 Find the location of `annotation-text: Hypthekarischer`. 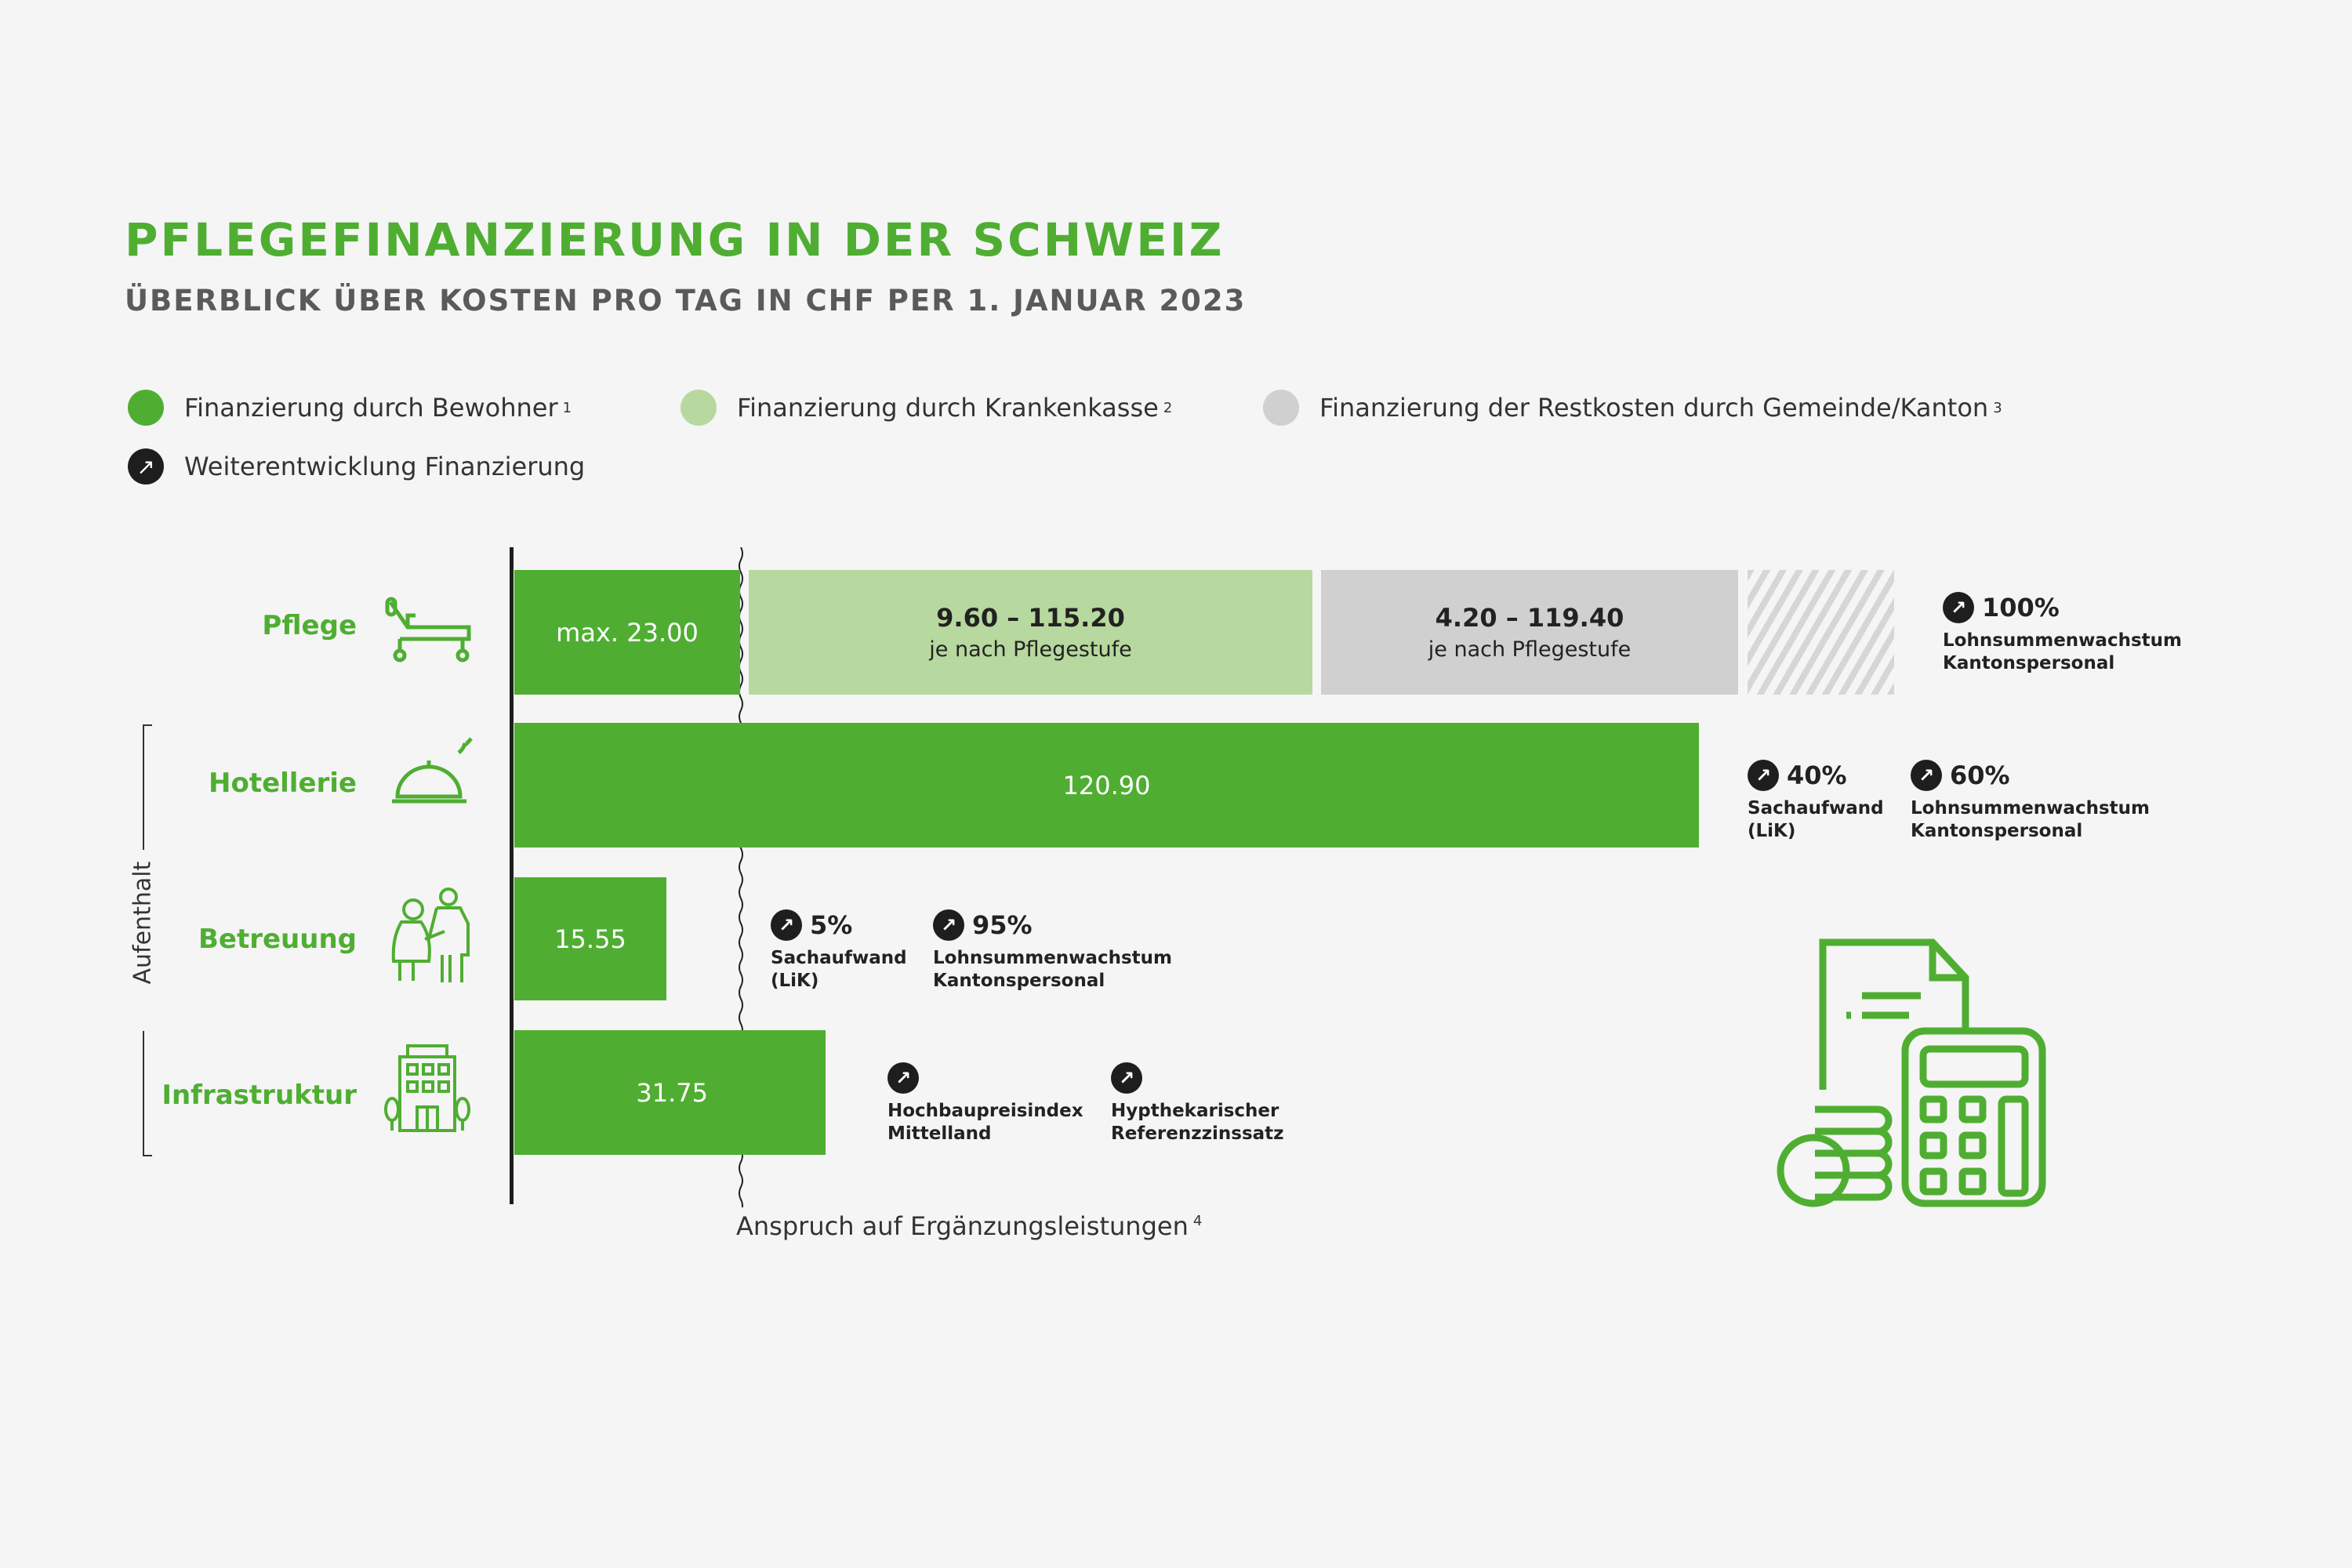

annotation-text: Hypthekarischer is located at coordinates (1195, 1111).